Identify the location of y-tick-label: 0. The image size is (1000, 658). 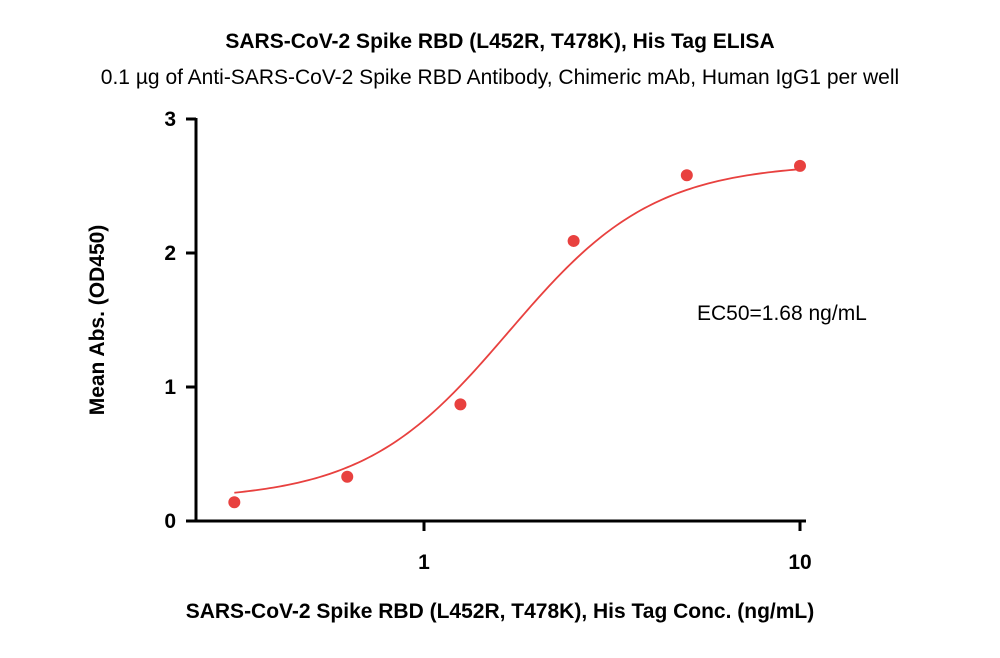
(170, 521).